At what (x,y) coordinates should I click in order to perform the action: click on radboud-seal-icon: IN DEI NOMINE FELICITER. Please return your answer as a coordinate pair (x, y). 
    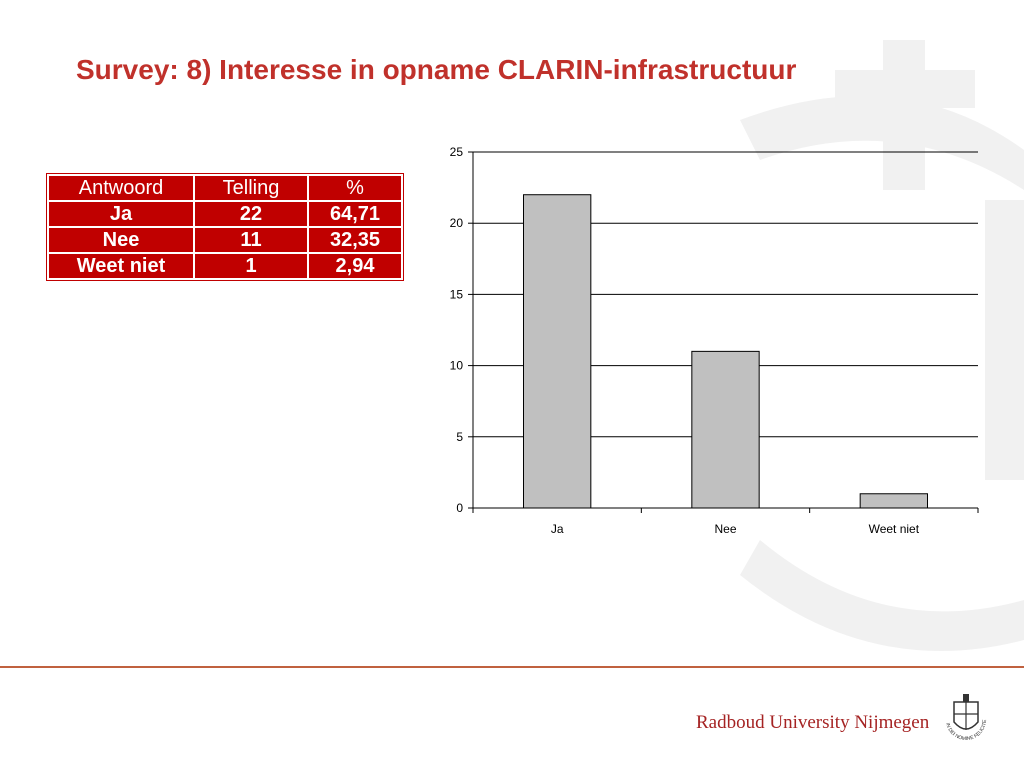
    Looking at the image, I should click on (963, 716).